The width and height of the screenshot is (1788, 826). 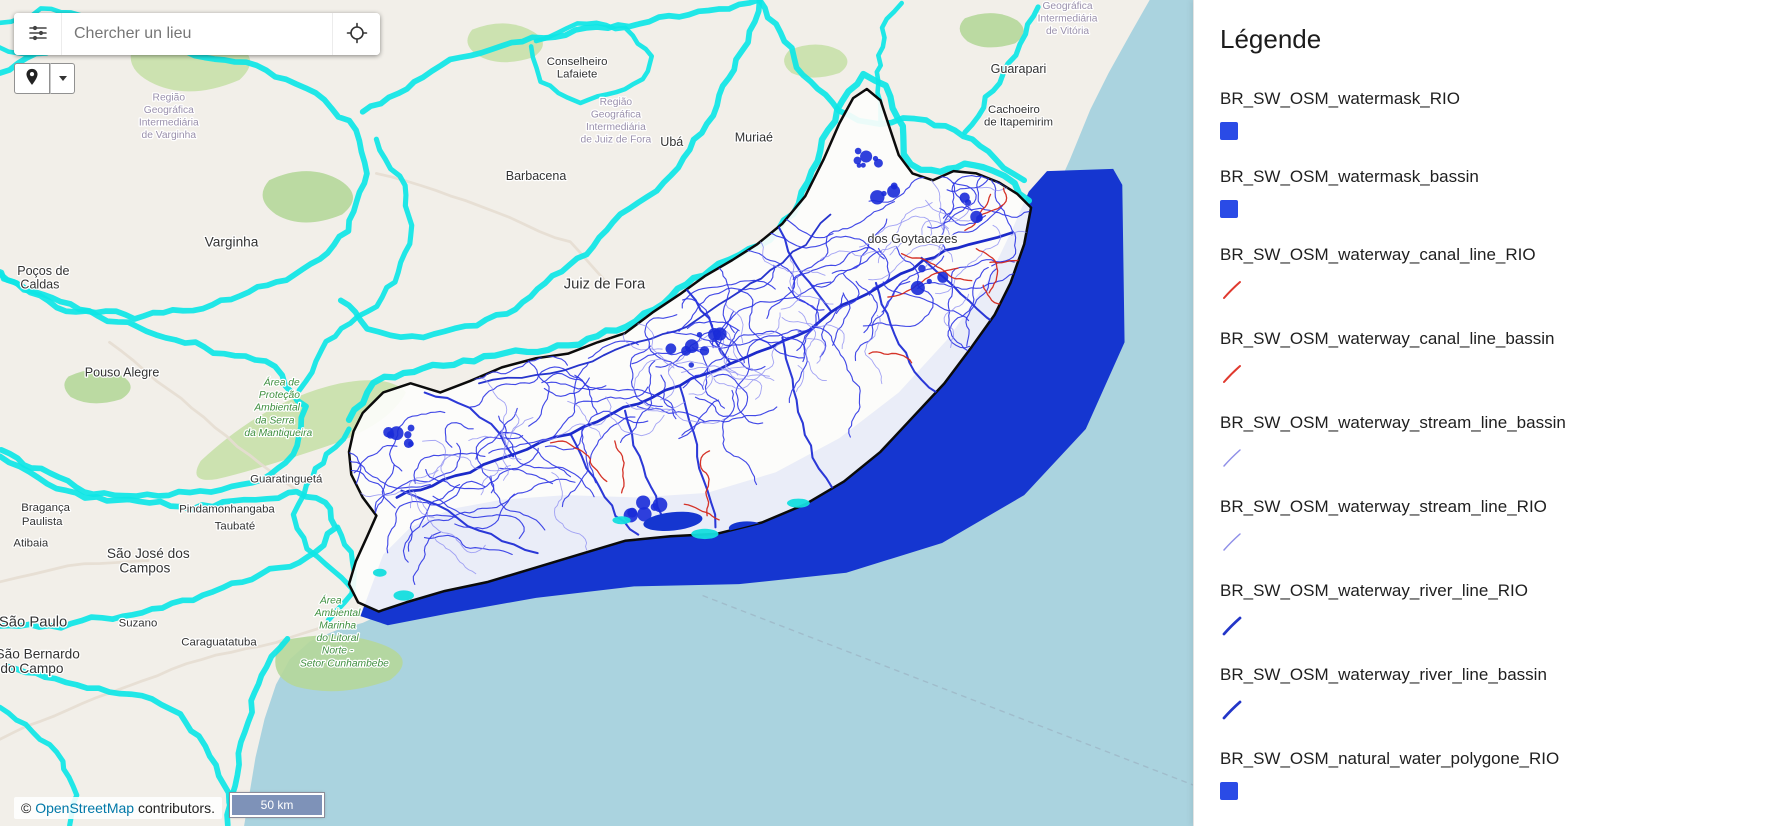 I want to click on legend-title: Légende, so click(x=1271, y=39).